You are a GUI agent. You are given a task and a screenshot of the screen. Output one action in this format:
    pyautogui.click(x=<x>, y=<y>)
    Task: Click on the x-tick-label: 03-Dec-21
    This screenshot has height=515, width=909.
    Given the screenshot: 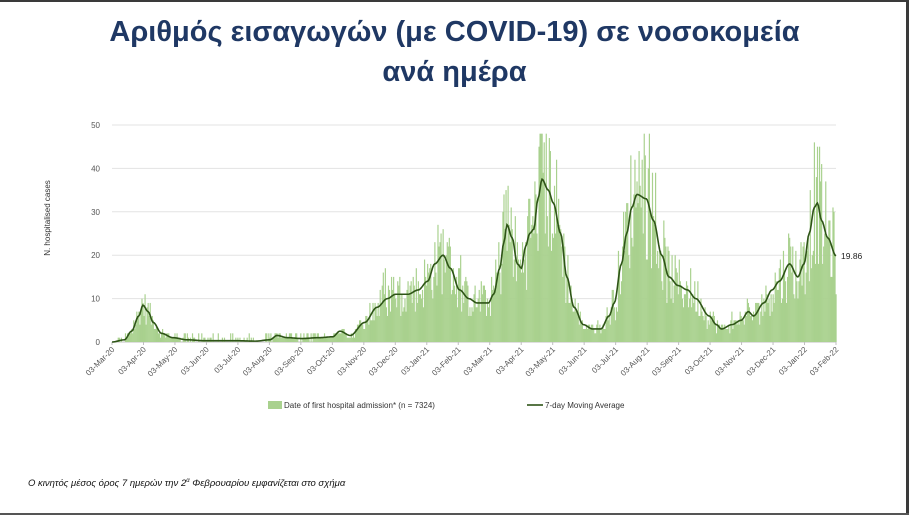 What is the action you would take?
    pyautogui.click(x=761, y=361)
    